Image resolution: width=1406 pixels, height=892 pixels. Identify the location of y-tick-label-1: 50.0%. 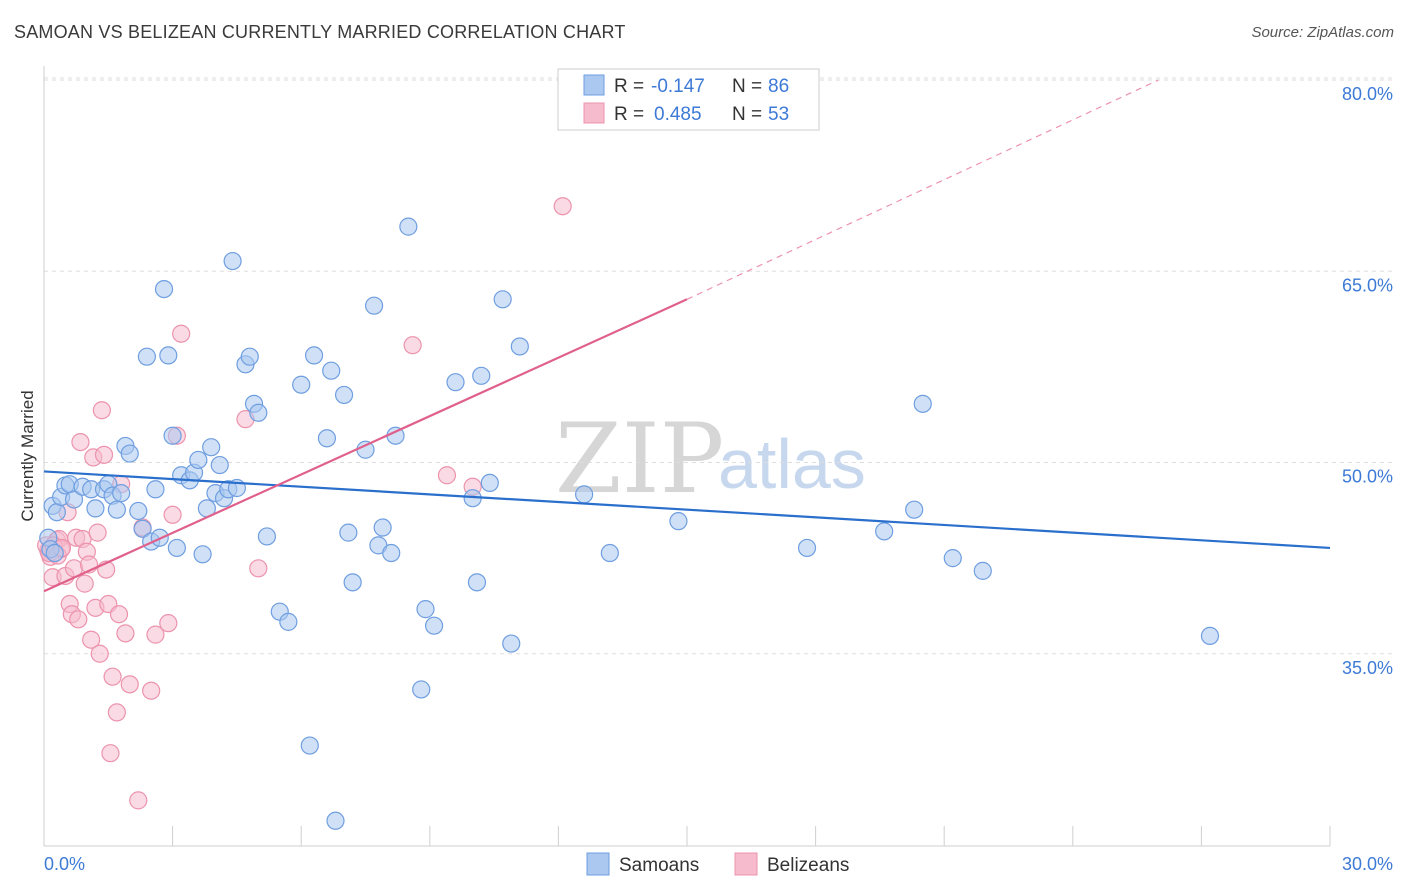
(1367, 477).